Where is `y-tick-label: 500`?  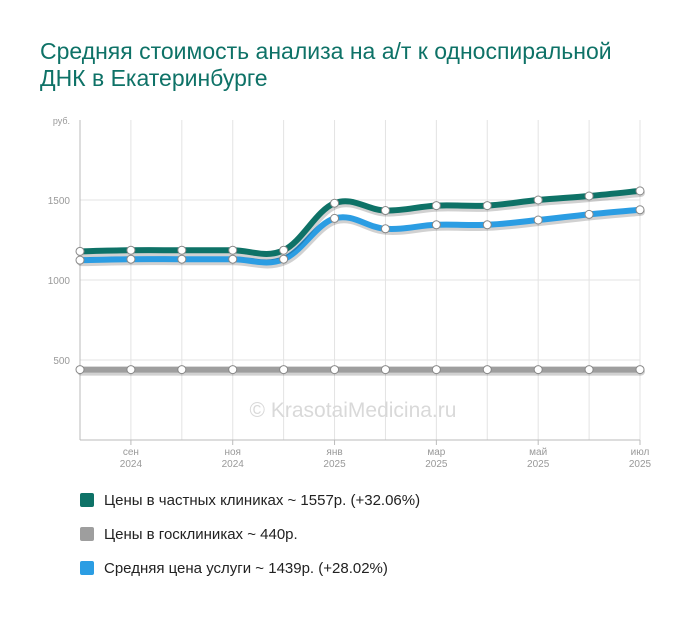 y-tick-label: 500 is located at coordinates (61, 361).